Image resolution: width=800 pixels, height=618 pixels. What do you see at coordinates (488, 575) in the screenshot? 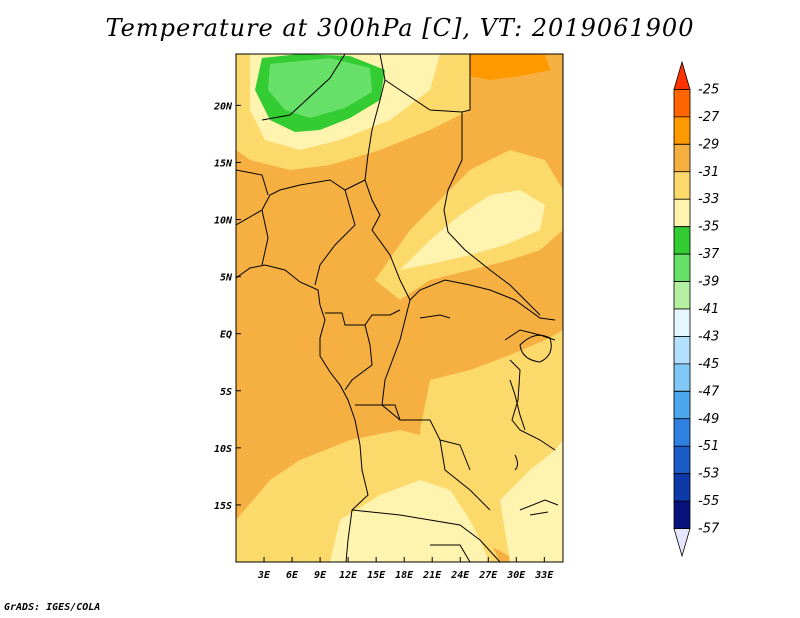
I see `lon-tick-label: 27E` at bounding box center [488, 575].